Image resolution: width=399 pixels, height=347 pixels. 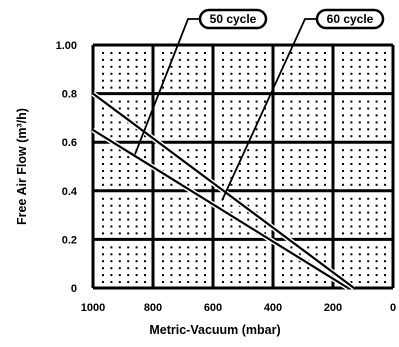 What do you see at coordinates (364, 70) in the screenshot?
I see `grid-cell` at bounding box center [364, 70].